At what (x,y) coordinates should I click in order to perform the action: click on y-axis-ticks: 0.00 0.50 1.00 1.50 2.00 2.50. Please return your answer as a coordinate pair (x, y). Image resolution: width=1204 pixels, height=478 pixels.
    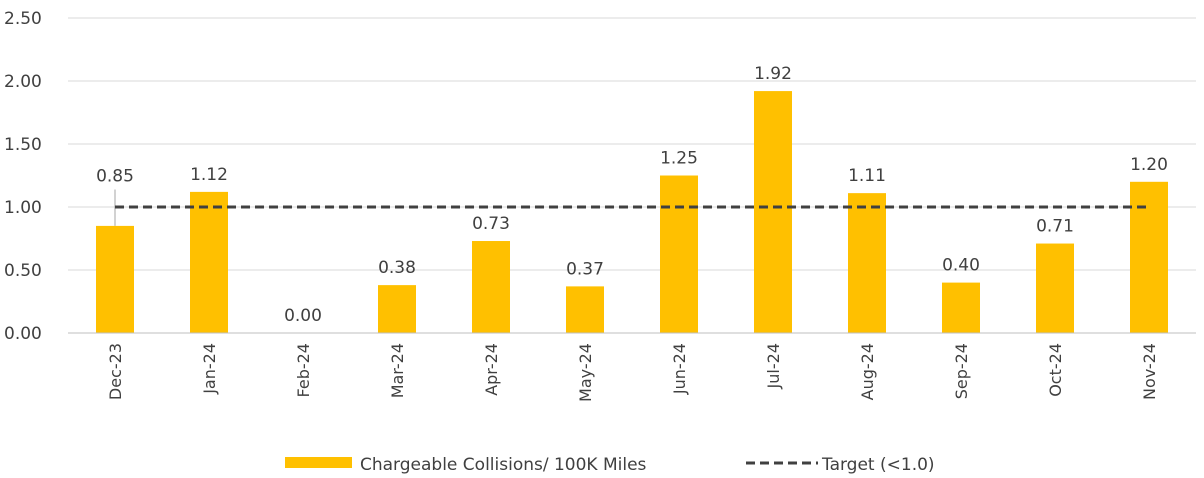
    Looking at the image, I should click on (23, 176).